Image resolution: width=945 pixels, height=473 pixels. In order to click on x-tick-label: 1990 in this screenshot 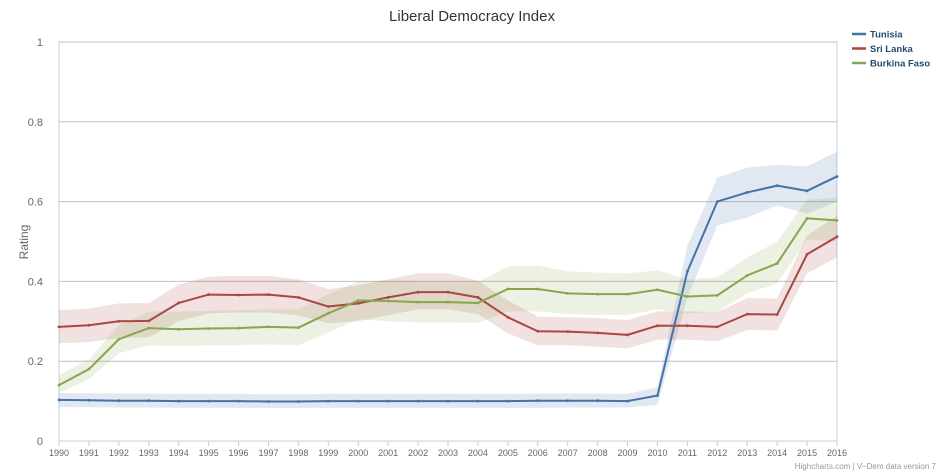, I will do `click(59, 453)`.